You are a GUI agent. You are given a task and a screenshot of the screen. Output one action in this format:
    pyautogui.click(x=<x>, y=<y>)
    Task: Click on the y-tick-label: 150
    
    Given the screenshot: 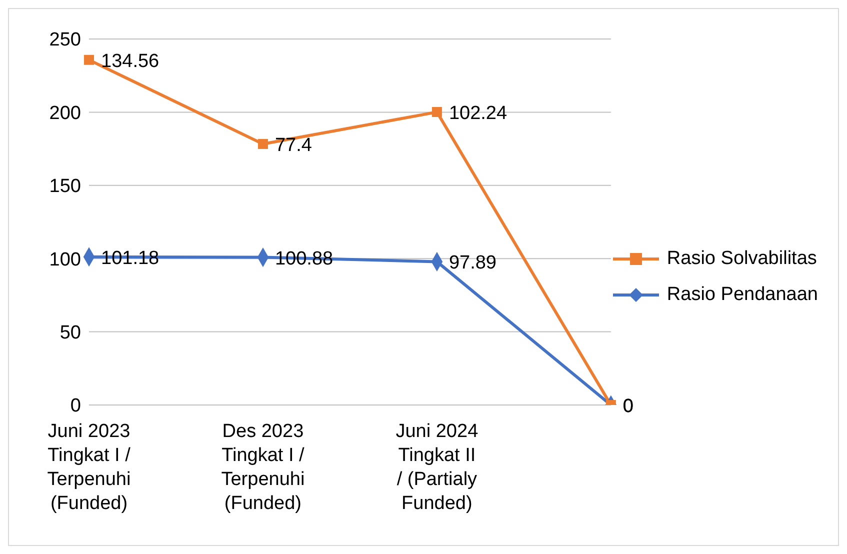 What is the action you would take?
    pyautogui.click(x=65, y=187)
    